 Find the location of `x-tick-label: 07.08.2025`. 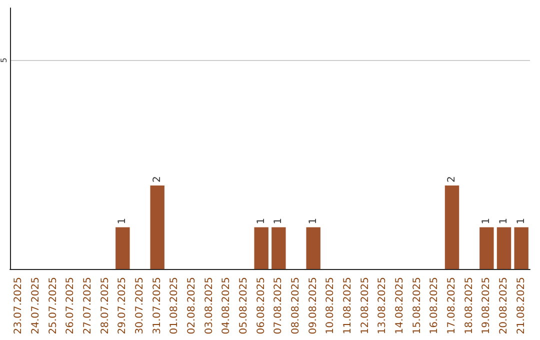

x-tick-label: 07.08.2025 is located at coordinates (278, 305).